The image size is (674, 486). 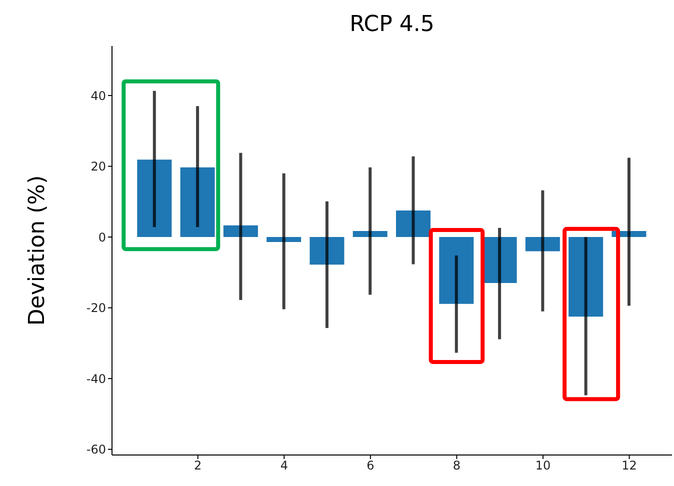 What do you see at coordinates (96, 308) in the screenshot?
I see `y-tick-label: -20` at bounding box center [96, 308].